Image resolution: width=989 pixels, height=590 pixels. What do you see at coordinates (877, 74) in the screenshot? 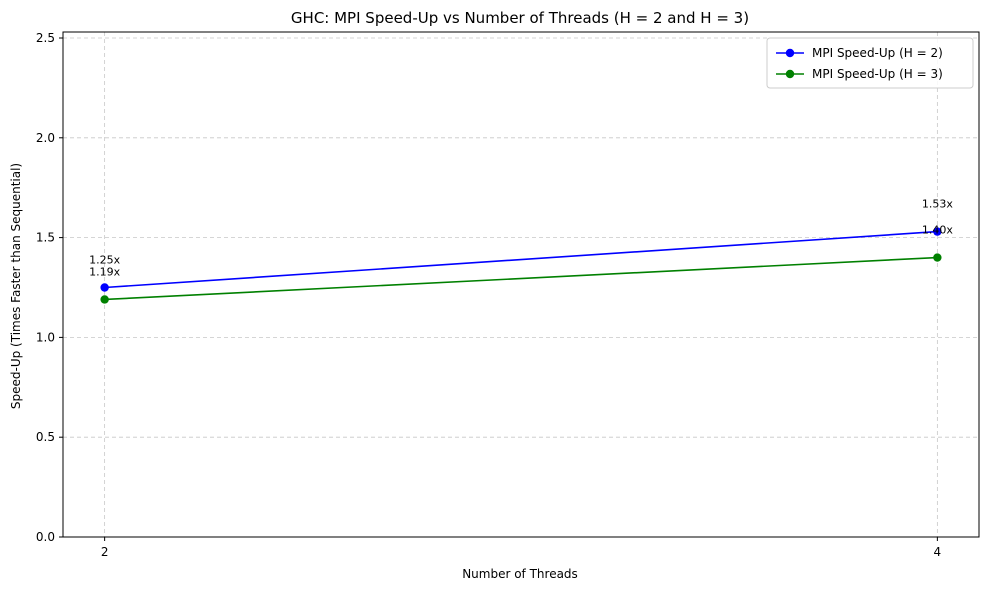
I see `legend-label: MPI Speed-Up (H = 3)` at bounding box center [877, 74].